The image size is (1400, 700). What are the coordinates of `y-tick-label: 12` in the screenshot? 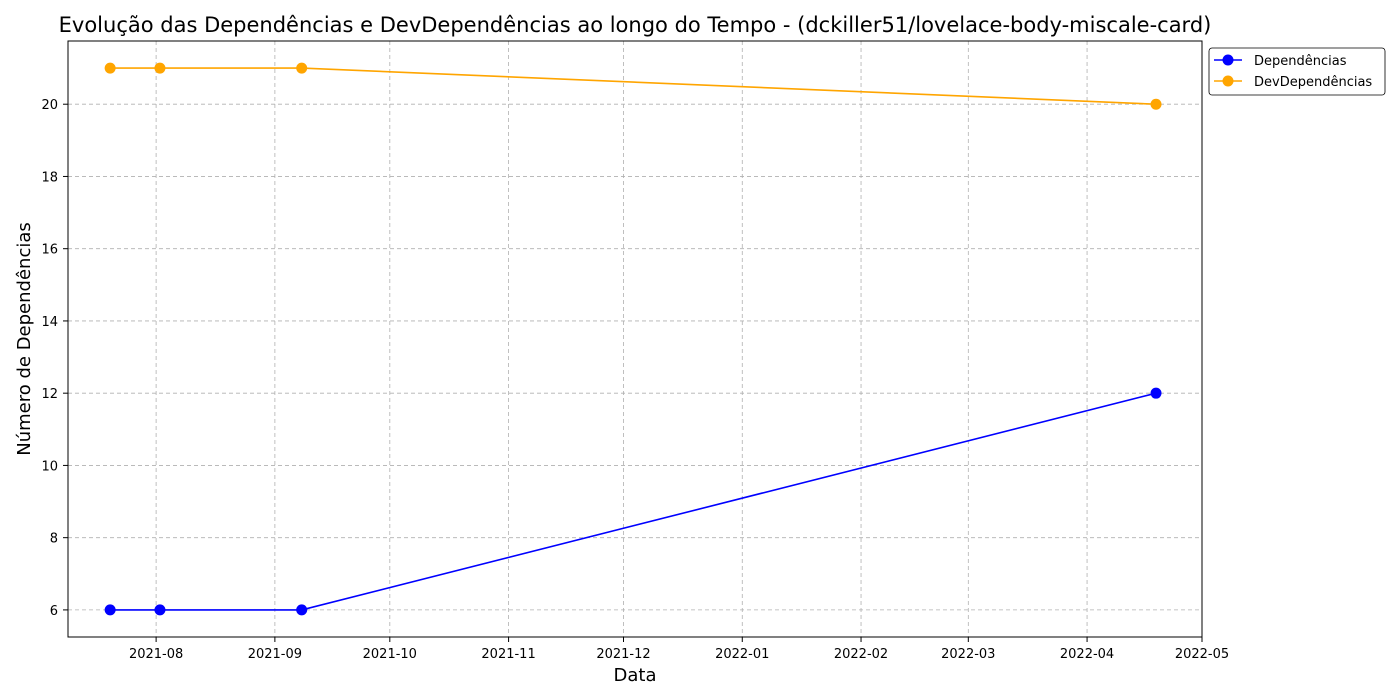 It's located at (49, 394).